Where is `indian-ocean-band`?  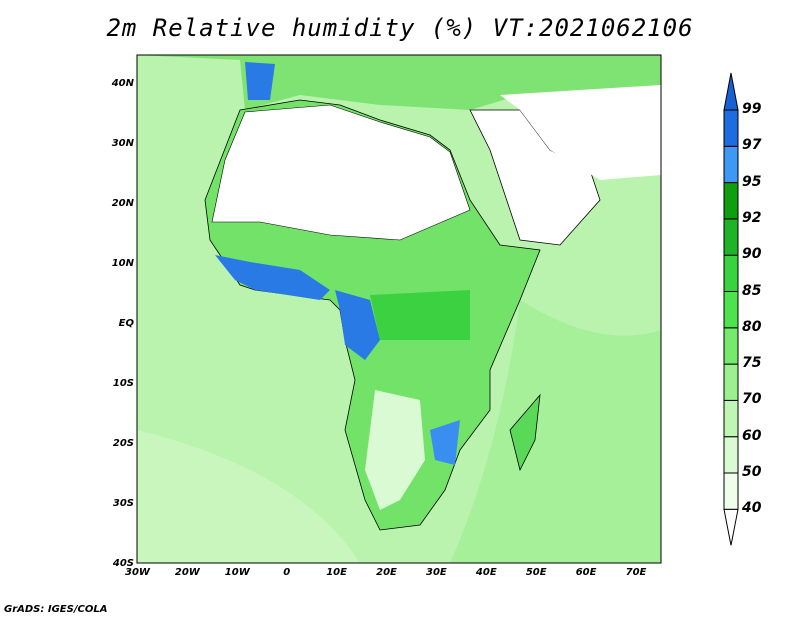 indian-ocean-band is located at coordinates (555, 431).